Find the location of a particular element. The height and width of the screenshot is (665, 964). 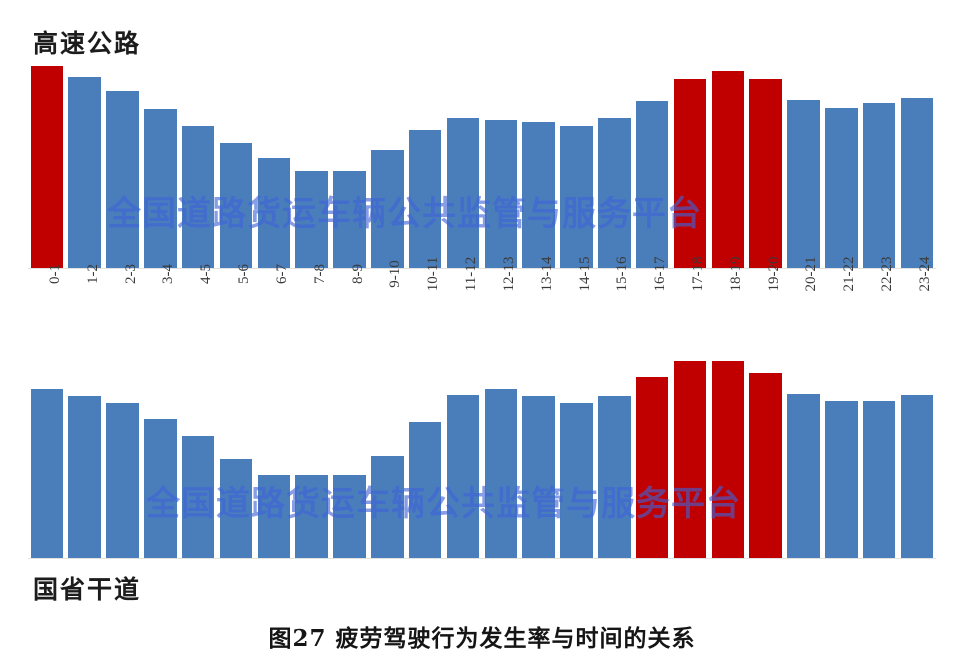

x-tick-label: 0-1 is located at coordinates (54, 274).